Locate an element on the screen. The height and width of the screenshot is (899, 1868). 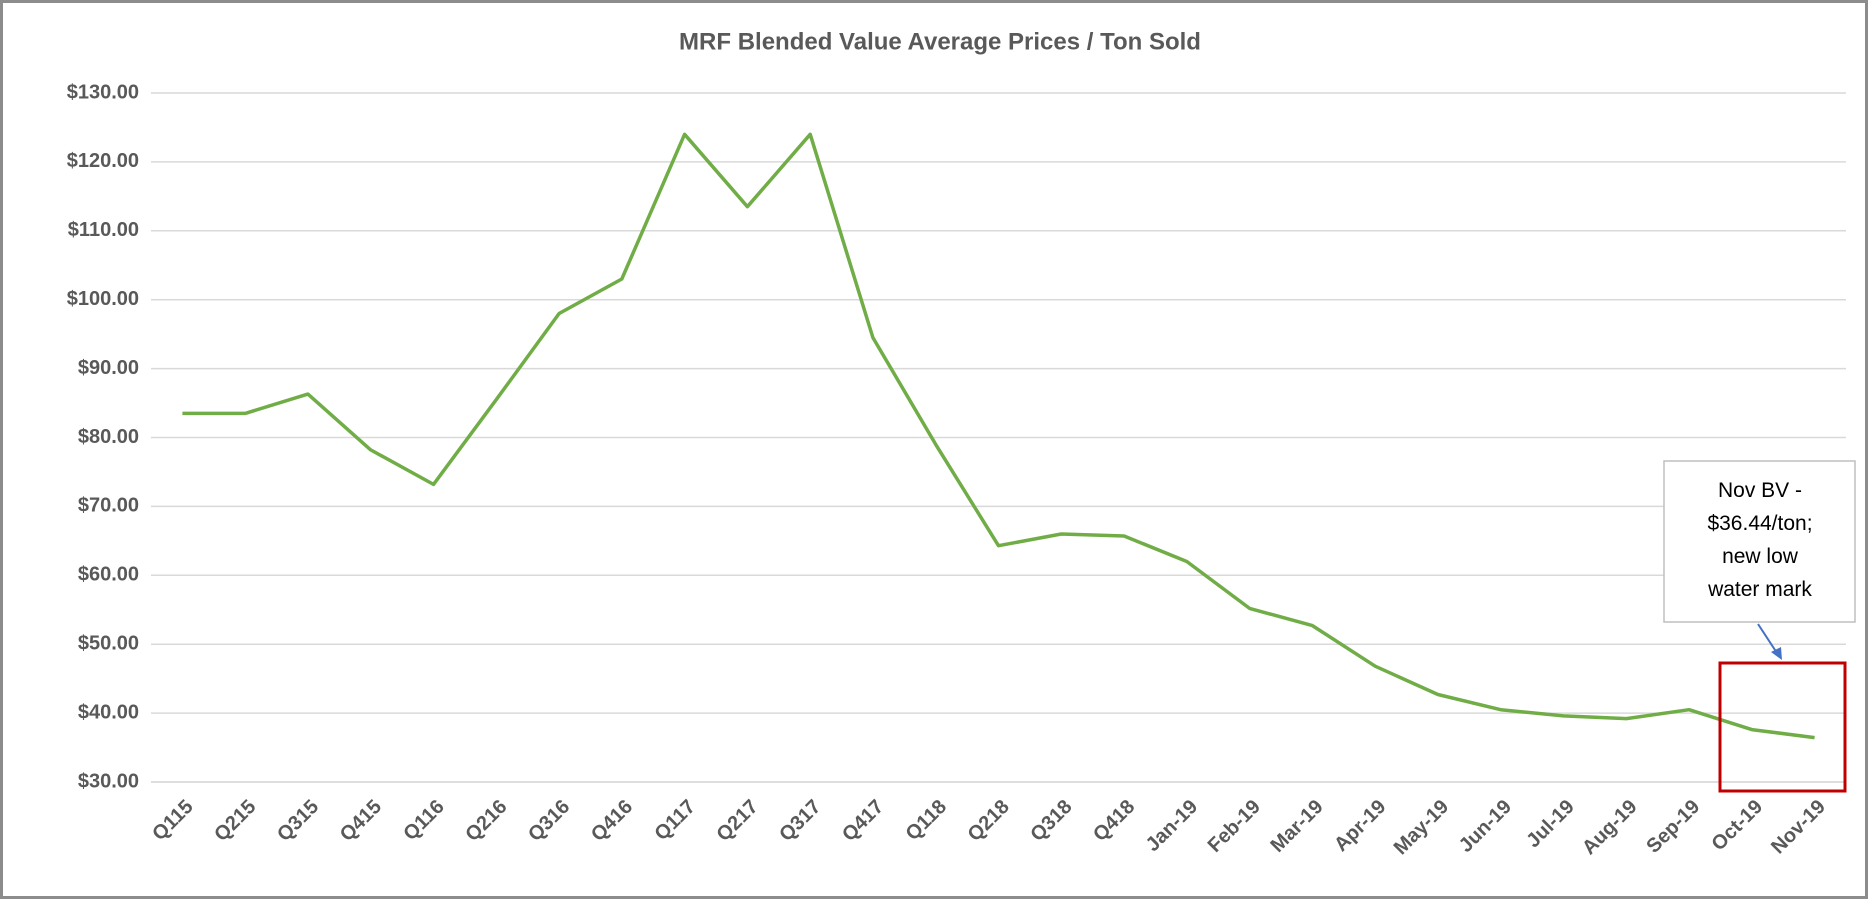
highlight-box is located at coordinates (1782, 727).